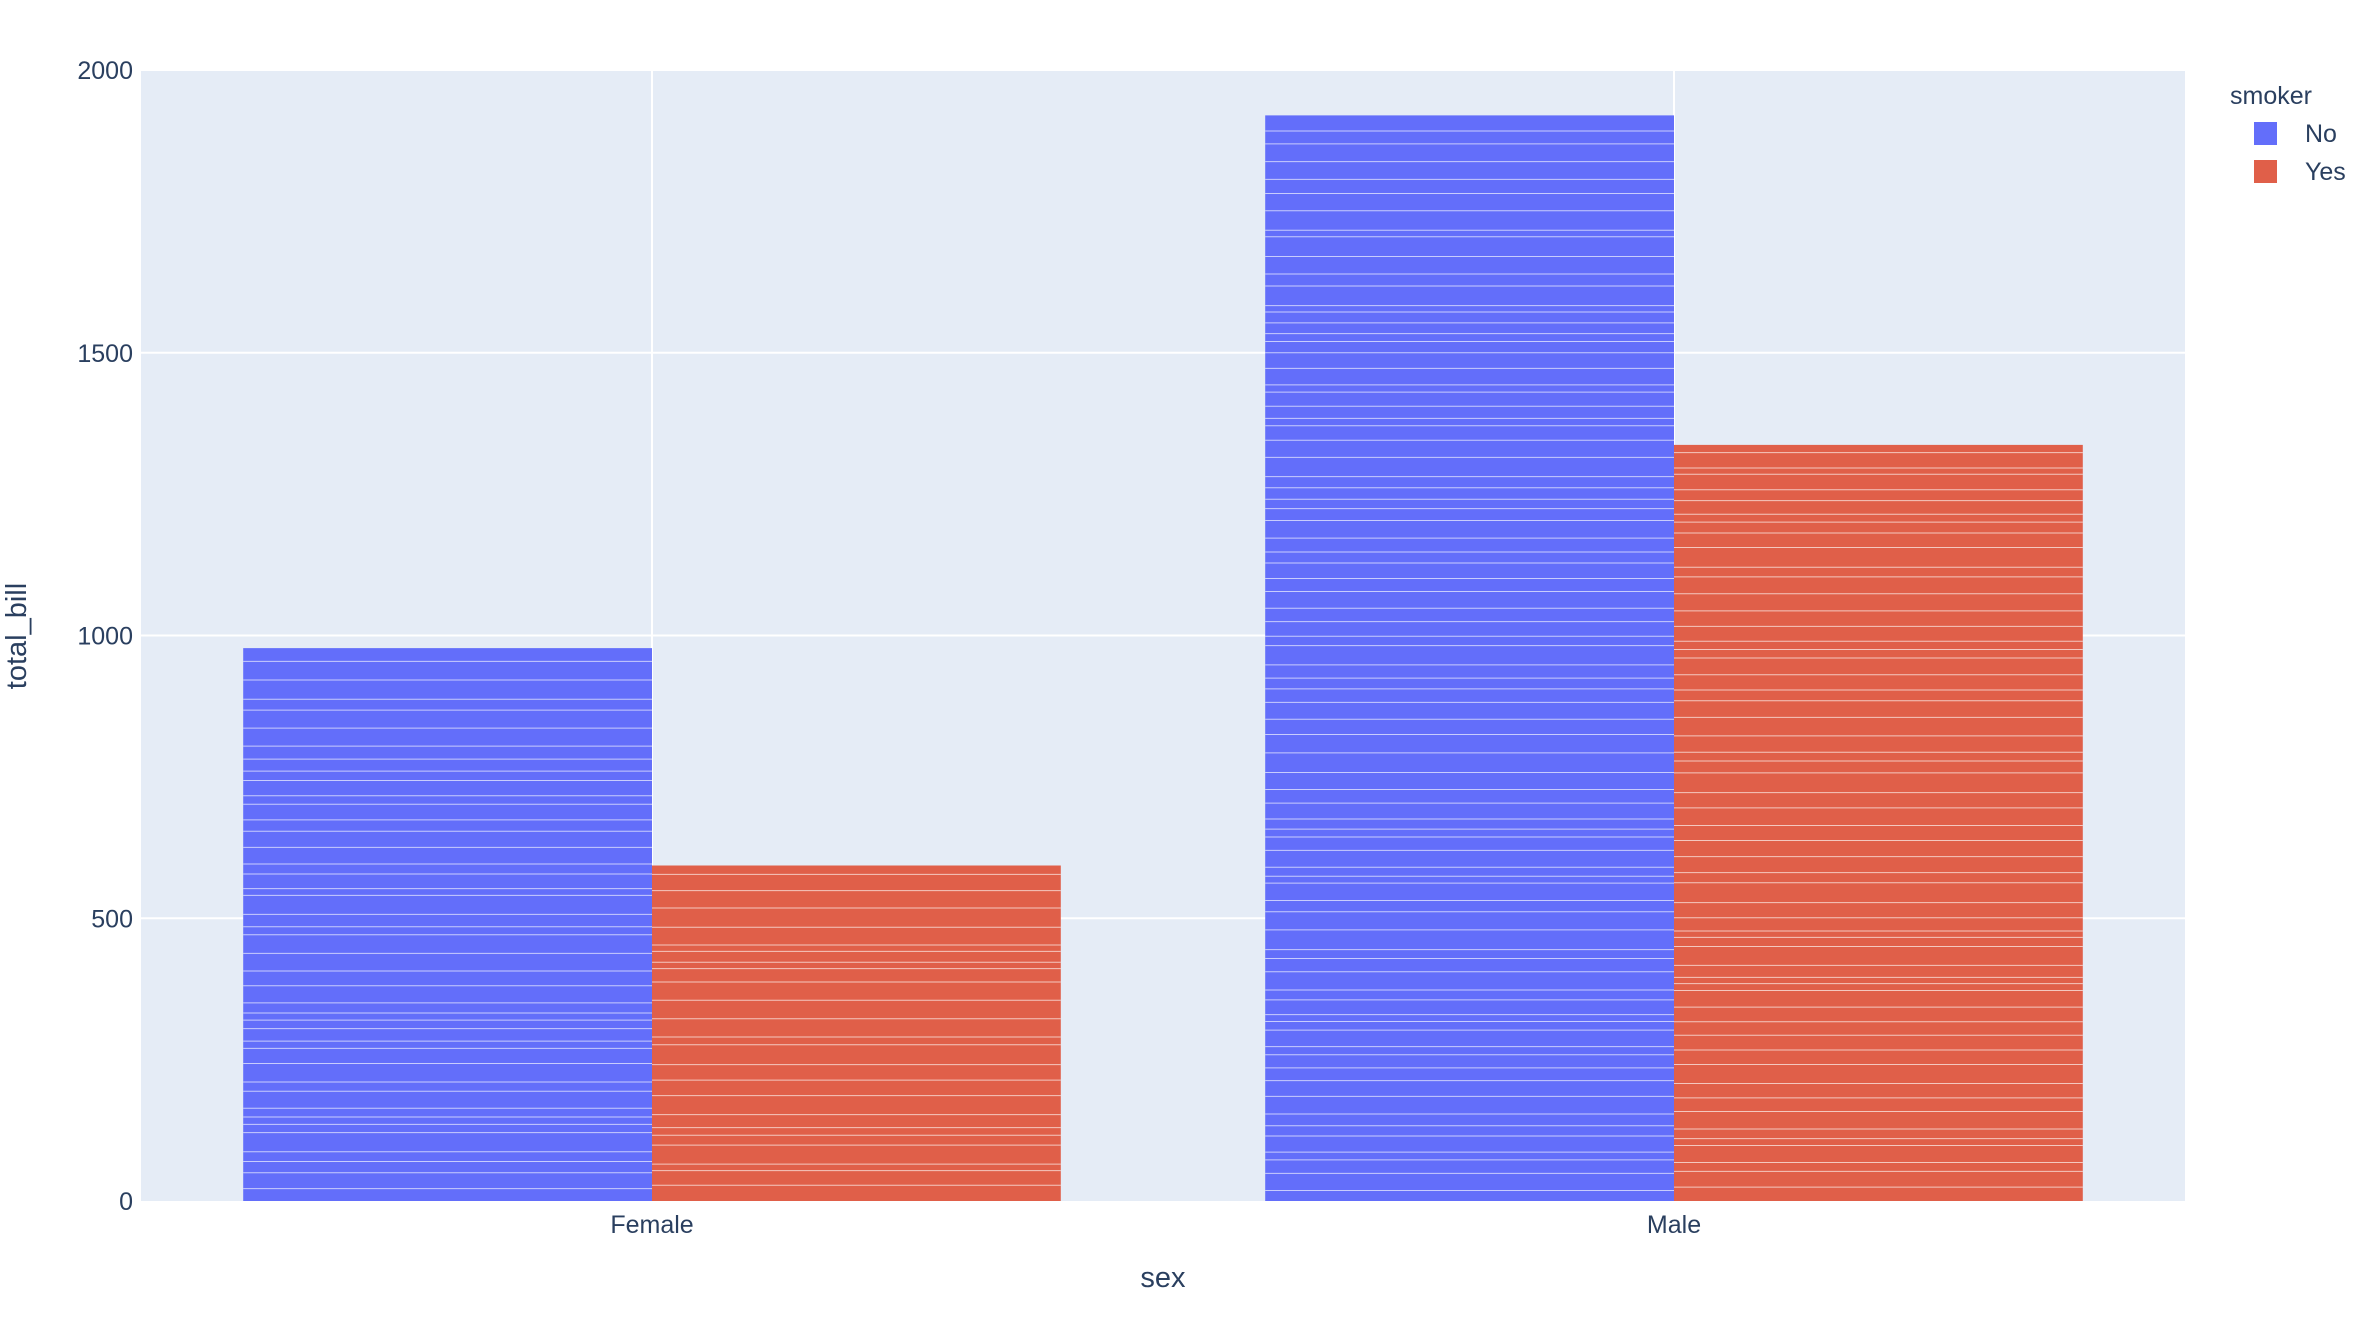 This screenshot has height=1324, width=2374. What do you see at coordinates (1163, 1278) in the screenshot?
I see `x-axis-title: sex` at bounding box center [1163, 1278].